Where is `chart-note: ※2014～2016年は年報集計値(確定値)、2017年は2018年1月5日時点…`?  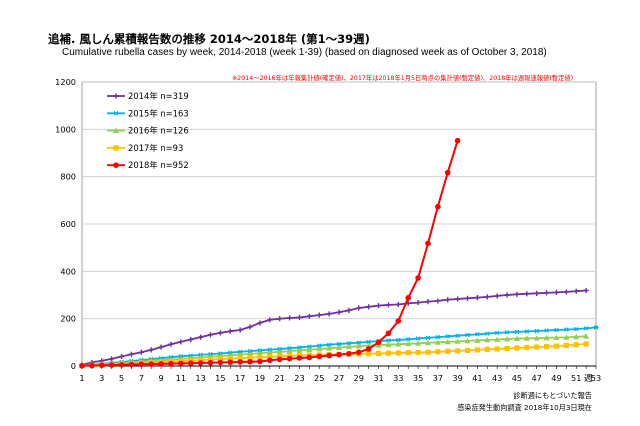 chart-note: ※2014～2016年は年報集計値(確定値)、2017年は2018年1月5日時点… is located at coordinates (402, 77).